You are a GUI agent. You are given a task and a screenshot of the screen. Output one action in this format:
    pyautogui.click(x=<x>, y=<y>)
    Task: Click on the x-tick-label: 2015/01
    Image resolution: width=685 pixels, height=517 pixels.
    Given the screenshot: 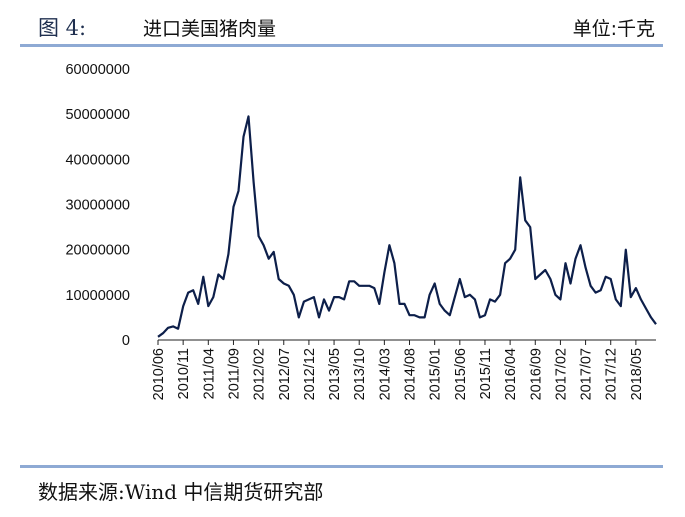 What is the action you would take?
    pyautogui.click(x=436, y=374)
    